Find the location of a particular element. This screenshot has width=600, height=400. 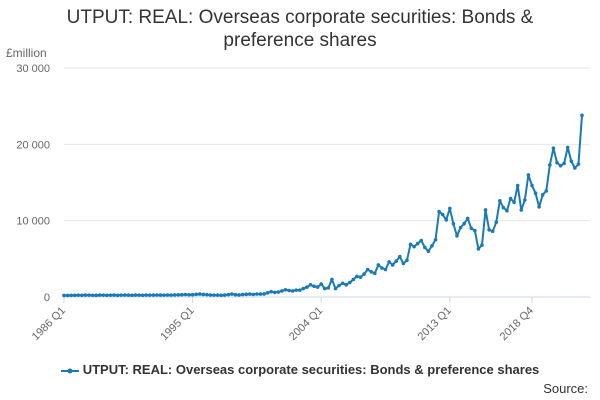

y-tick-label: 30 000 is located at coordinates (33, 69).